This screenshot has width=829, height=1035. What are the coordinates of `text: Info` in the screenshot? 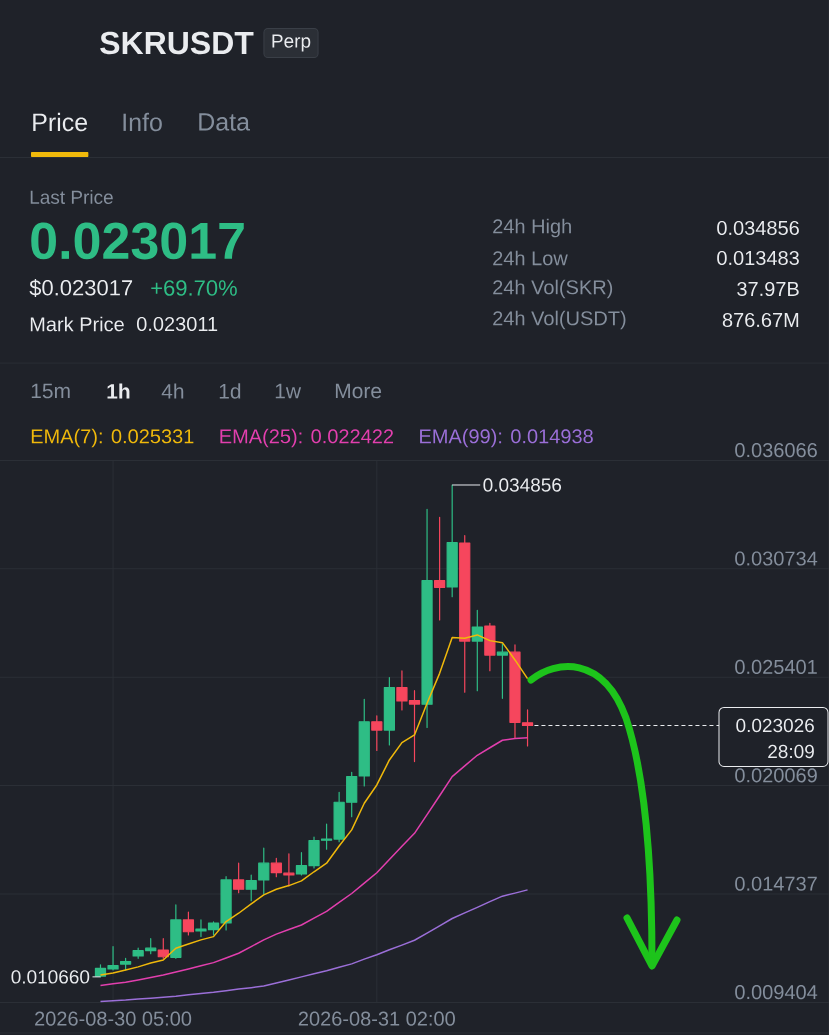 It's located at (142, 122).